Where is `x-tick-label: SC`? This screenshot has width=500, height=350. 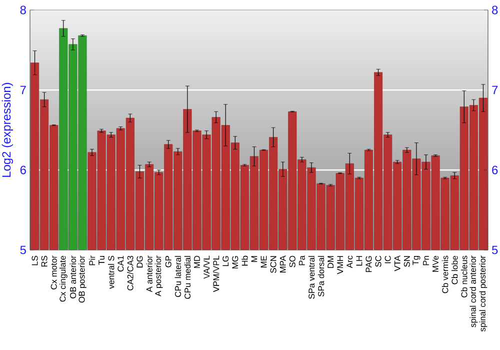 x-tick-label: SC is located at coordinates (378, 261).